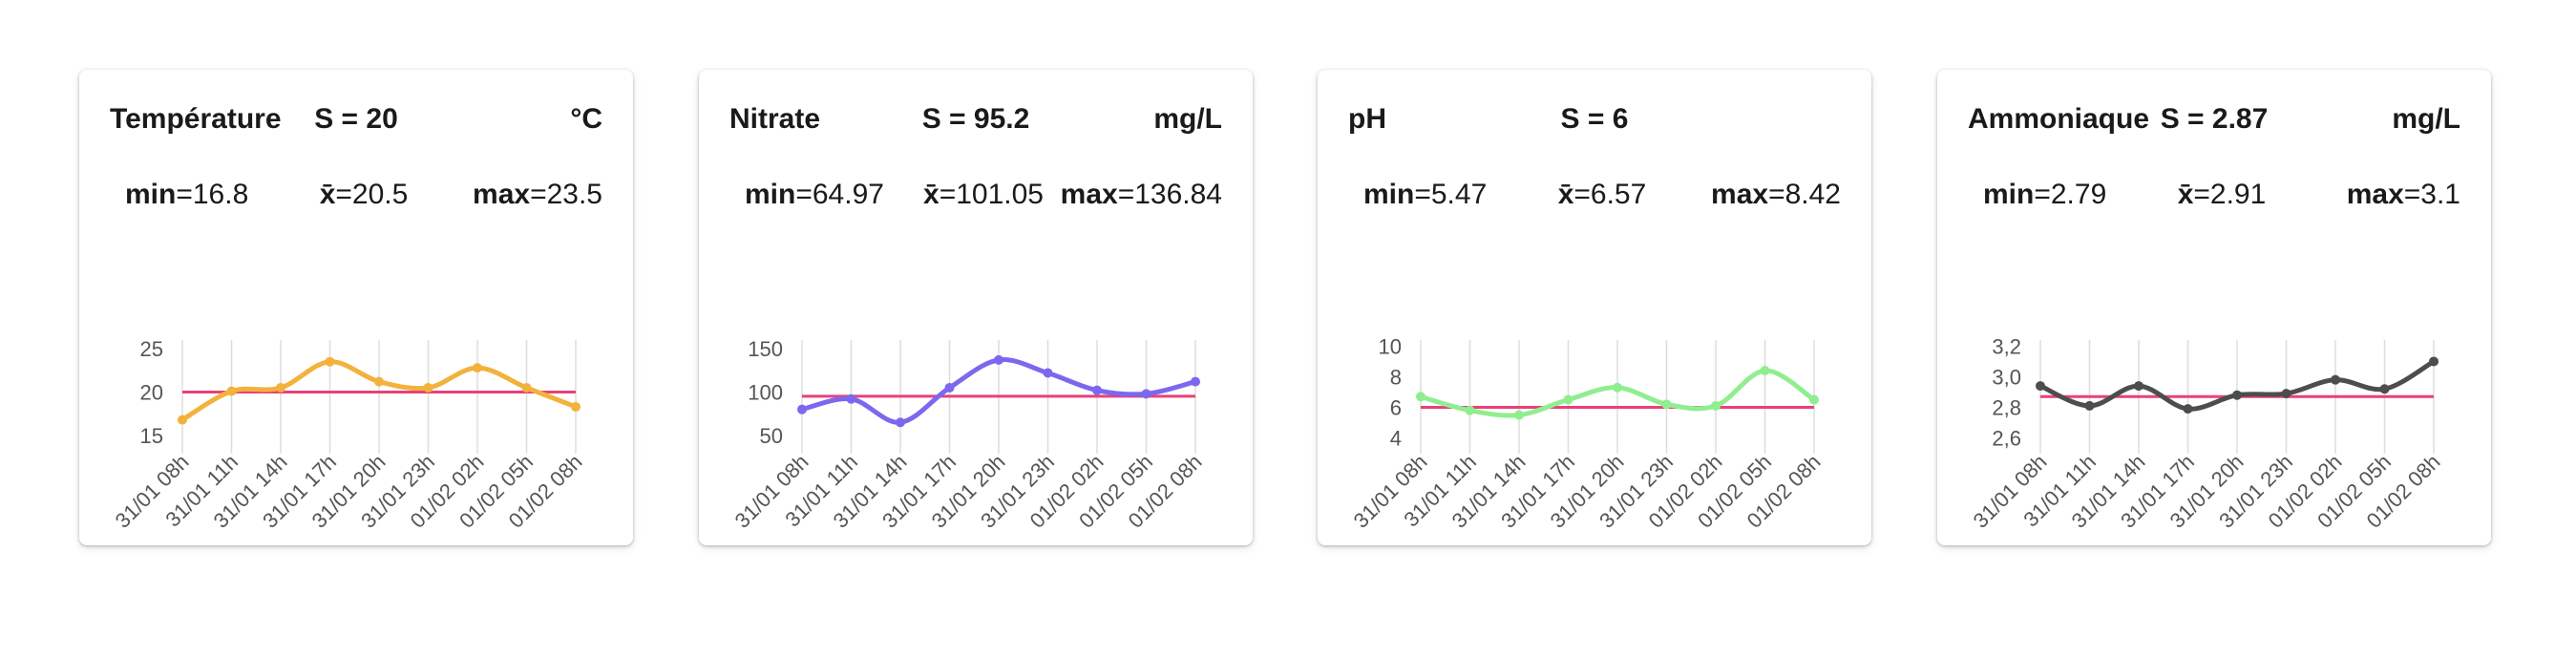 The width and height of the screenshot is (2576, 659). I want to click on setpoint-label: S = 6, so click(1594, 119).